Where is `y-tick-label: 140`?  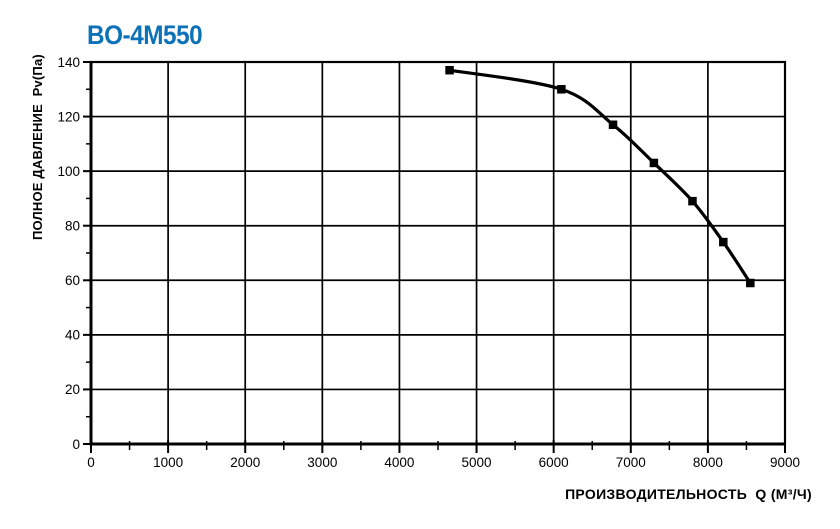 y-tick-label: 140 is located at coordinates (68, 62).